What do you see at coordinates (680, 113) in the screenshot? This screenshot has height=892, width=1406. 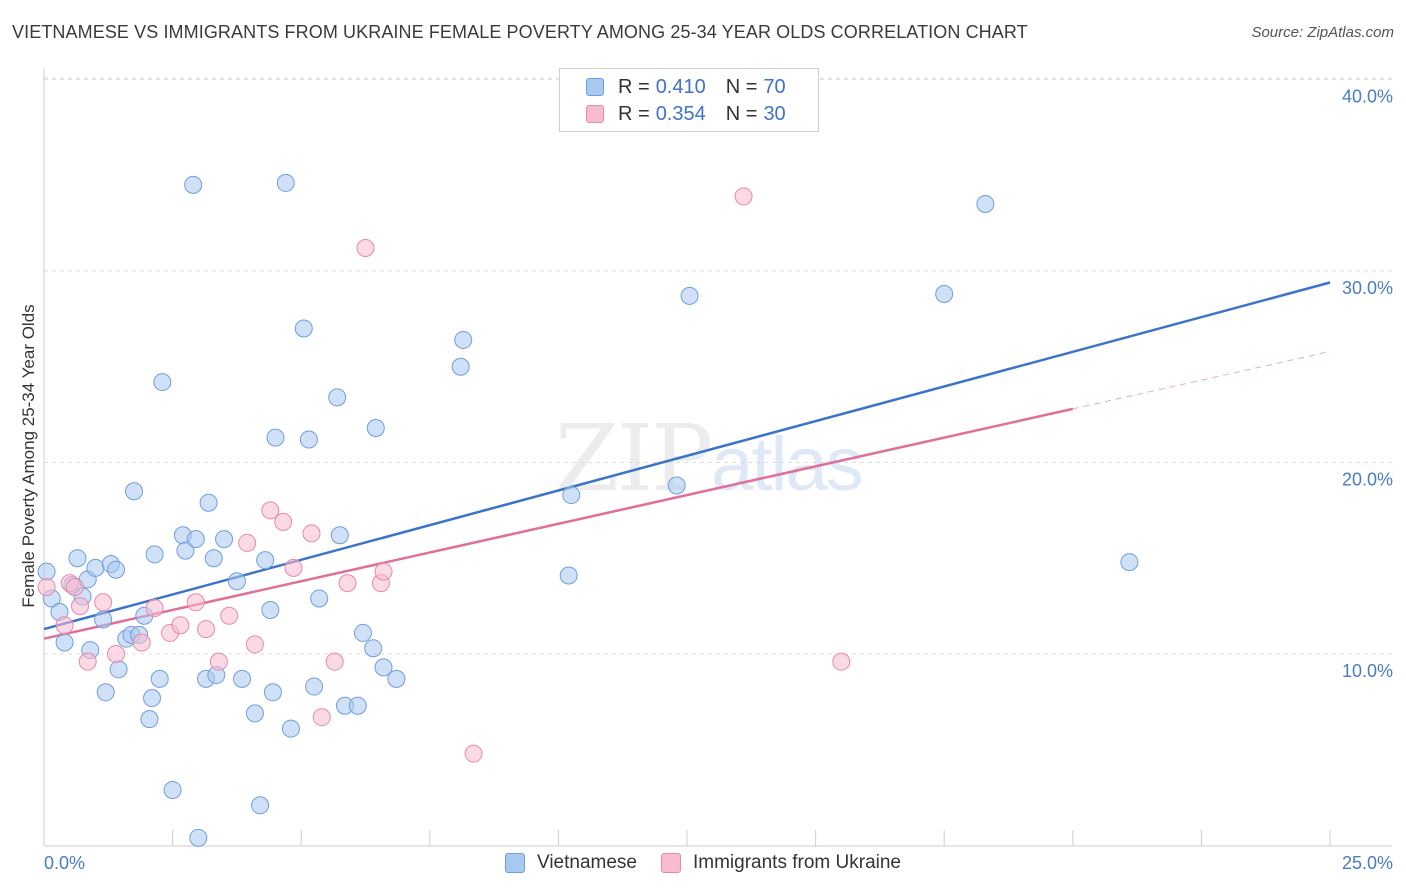 I see `legend-r-value: 0.354` at bounding box center [680, 113].